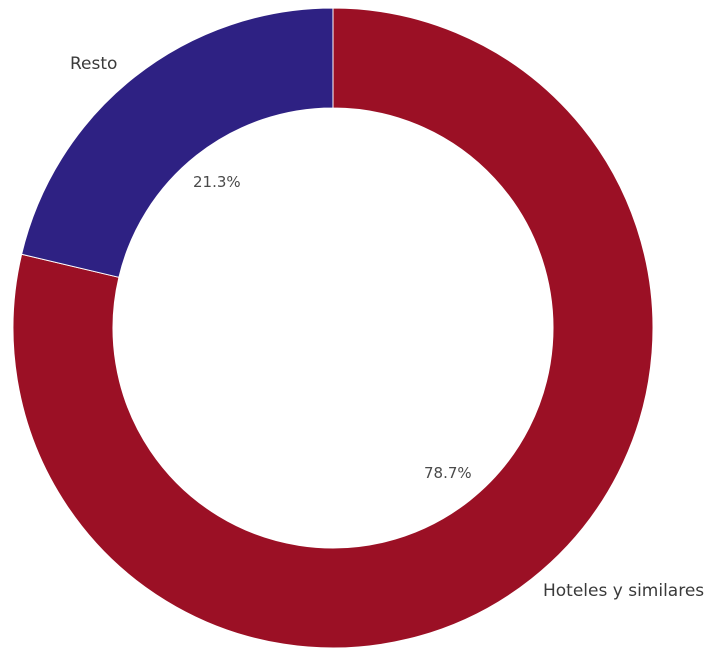  Describe the element at coordinates (93, 64) in the screenshot. I see `slice-label-resto: Resto` at that location.